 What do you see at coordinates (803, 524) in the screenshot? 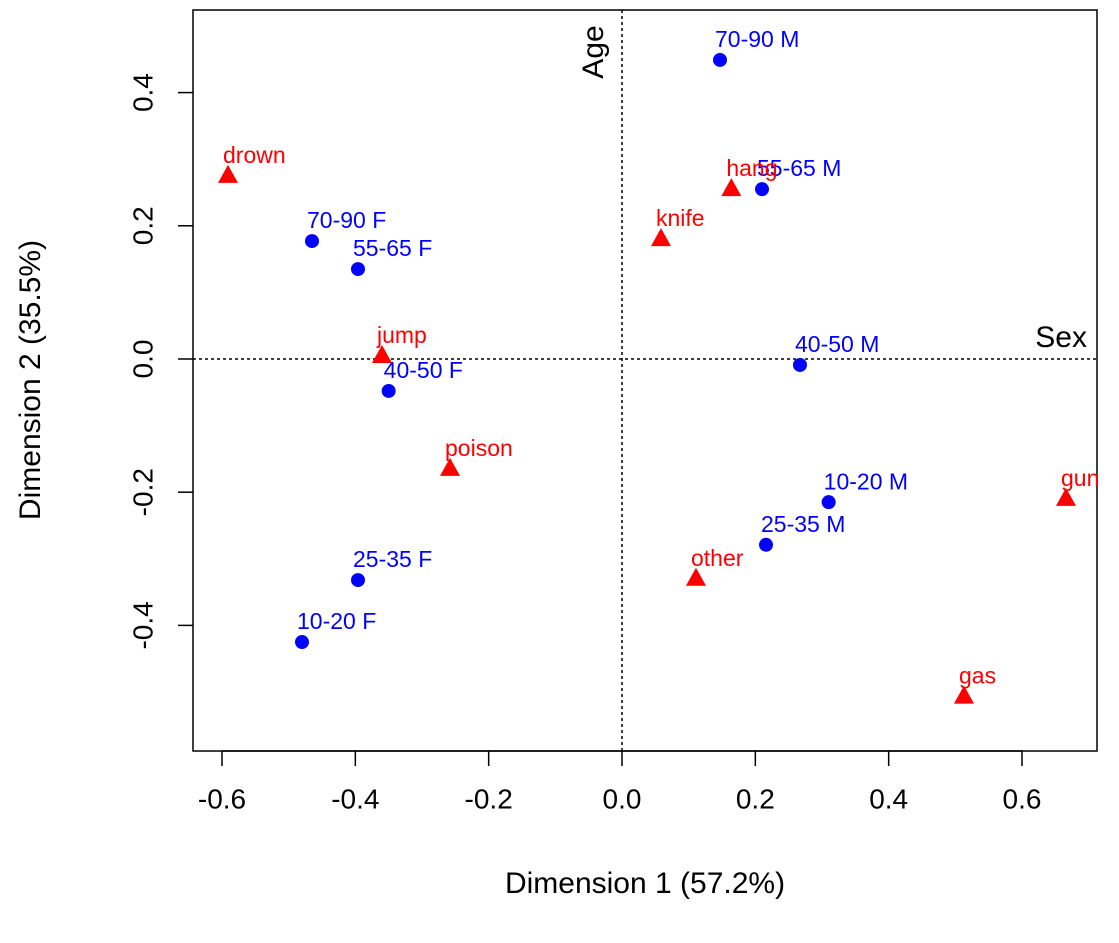
I see `point-label: 25-35 M` at bounding box center [803, 524].